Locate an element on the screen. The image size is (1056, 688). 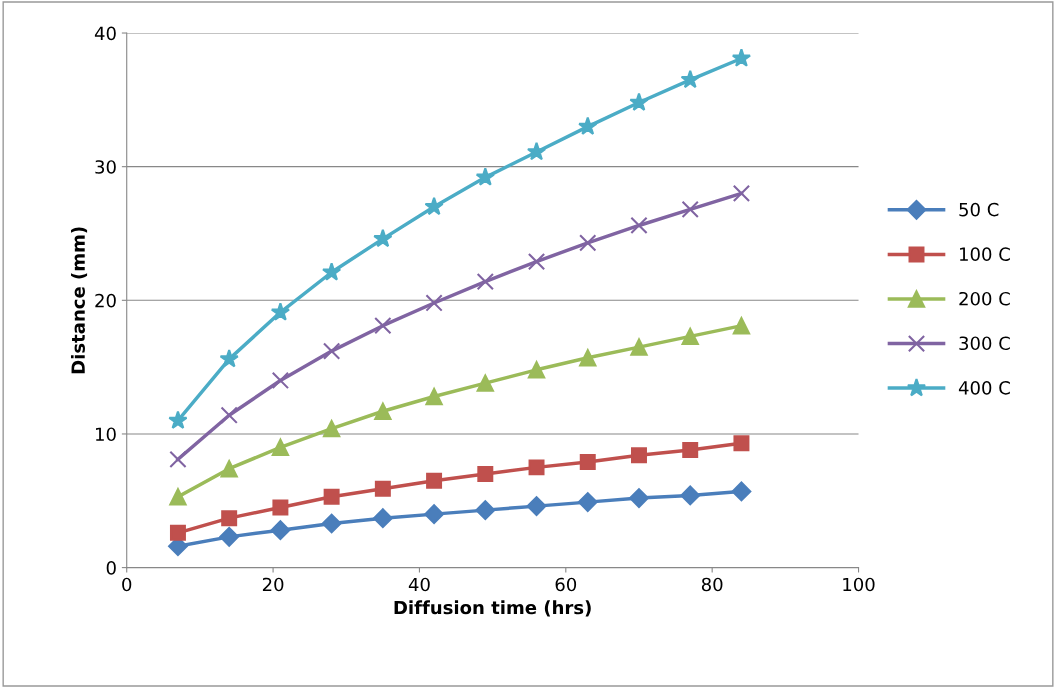
legend-label: 100 C is located at coordinates (985, 254).